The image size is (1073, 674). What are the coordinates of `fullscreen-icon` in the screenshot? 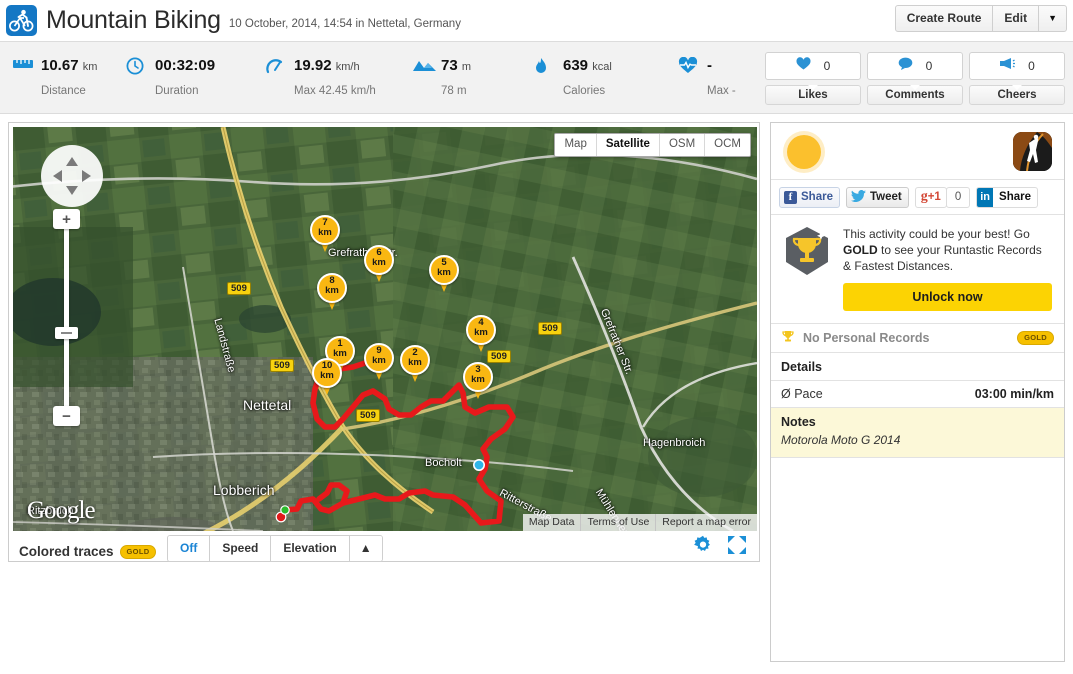 It's located at (737, 547).